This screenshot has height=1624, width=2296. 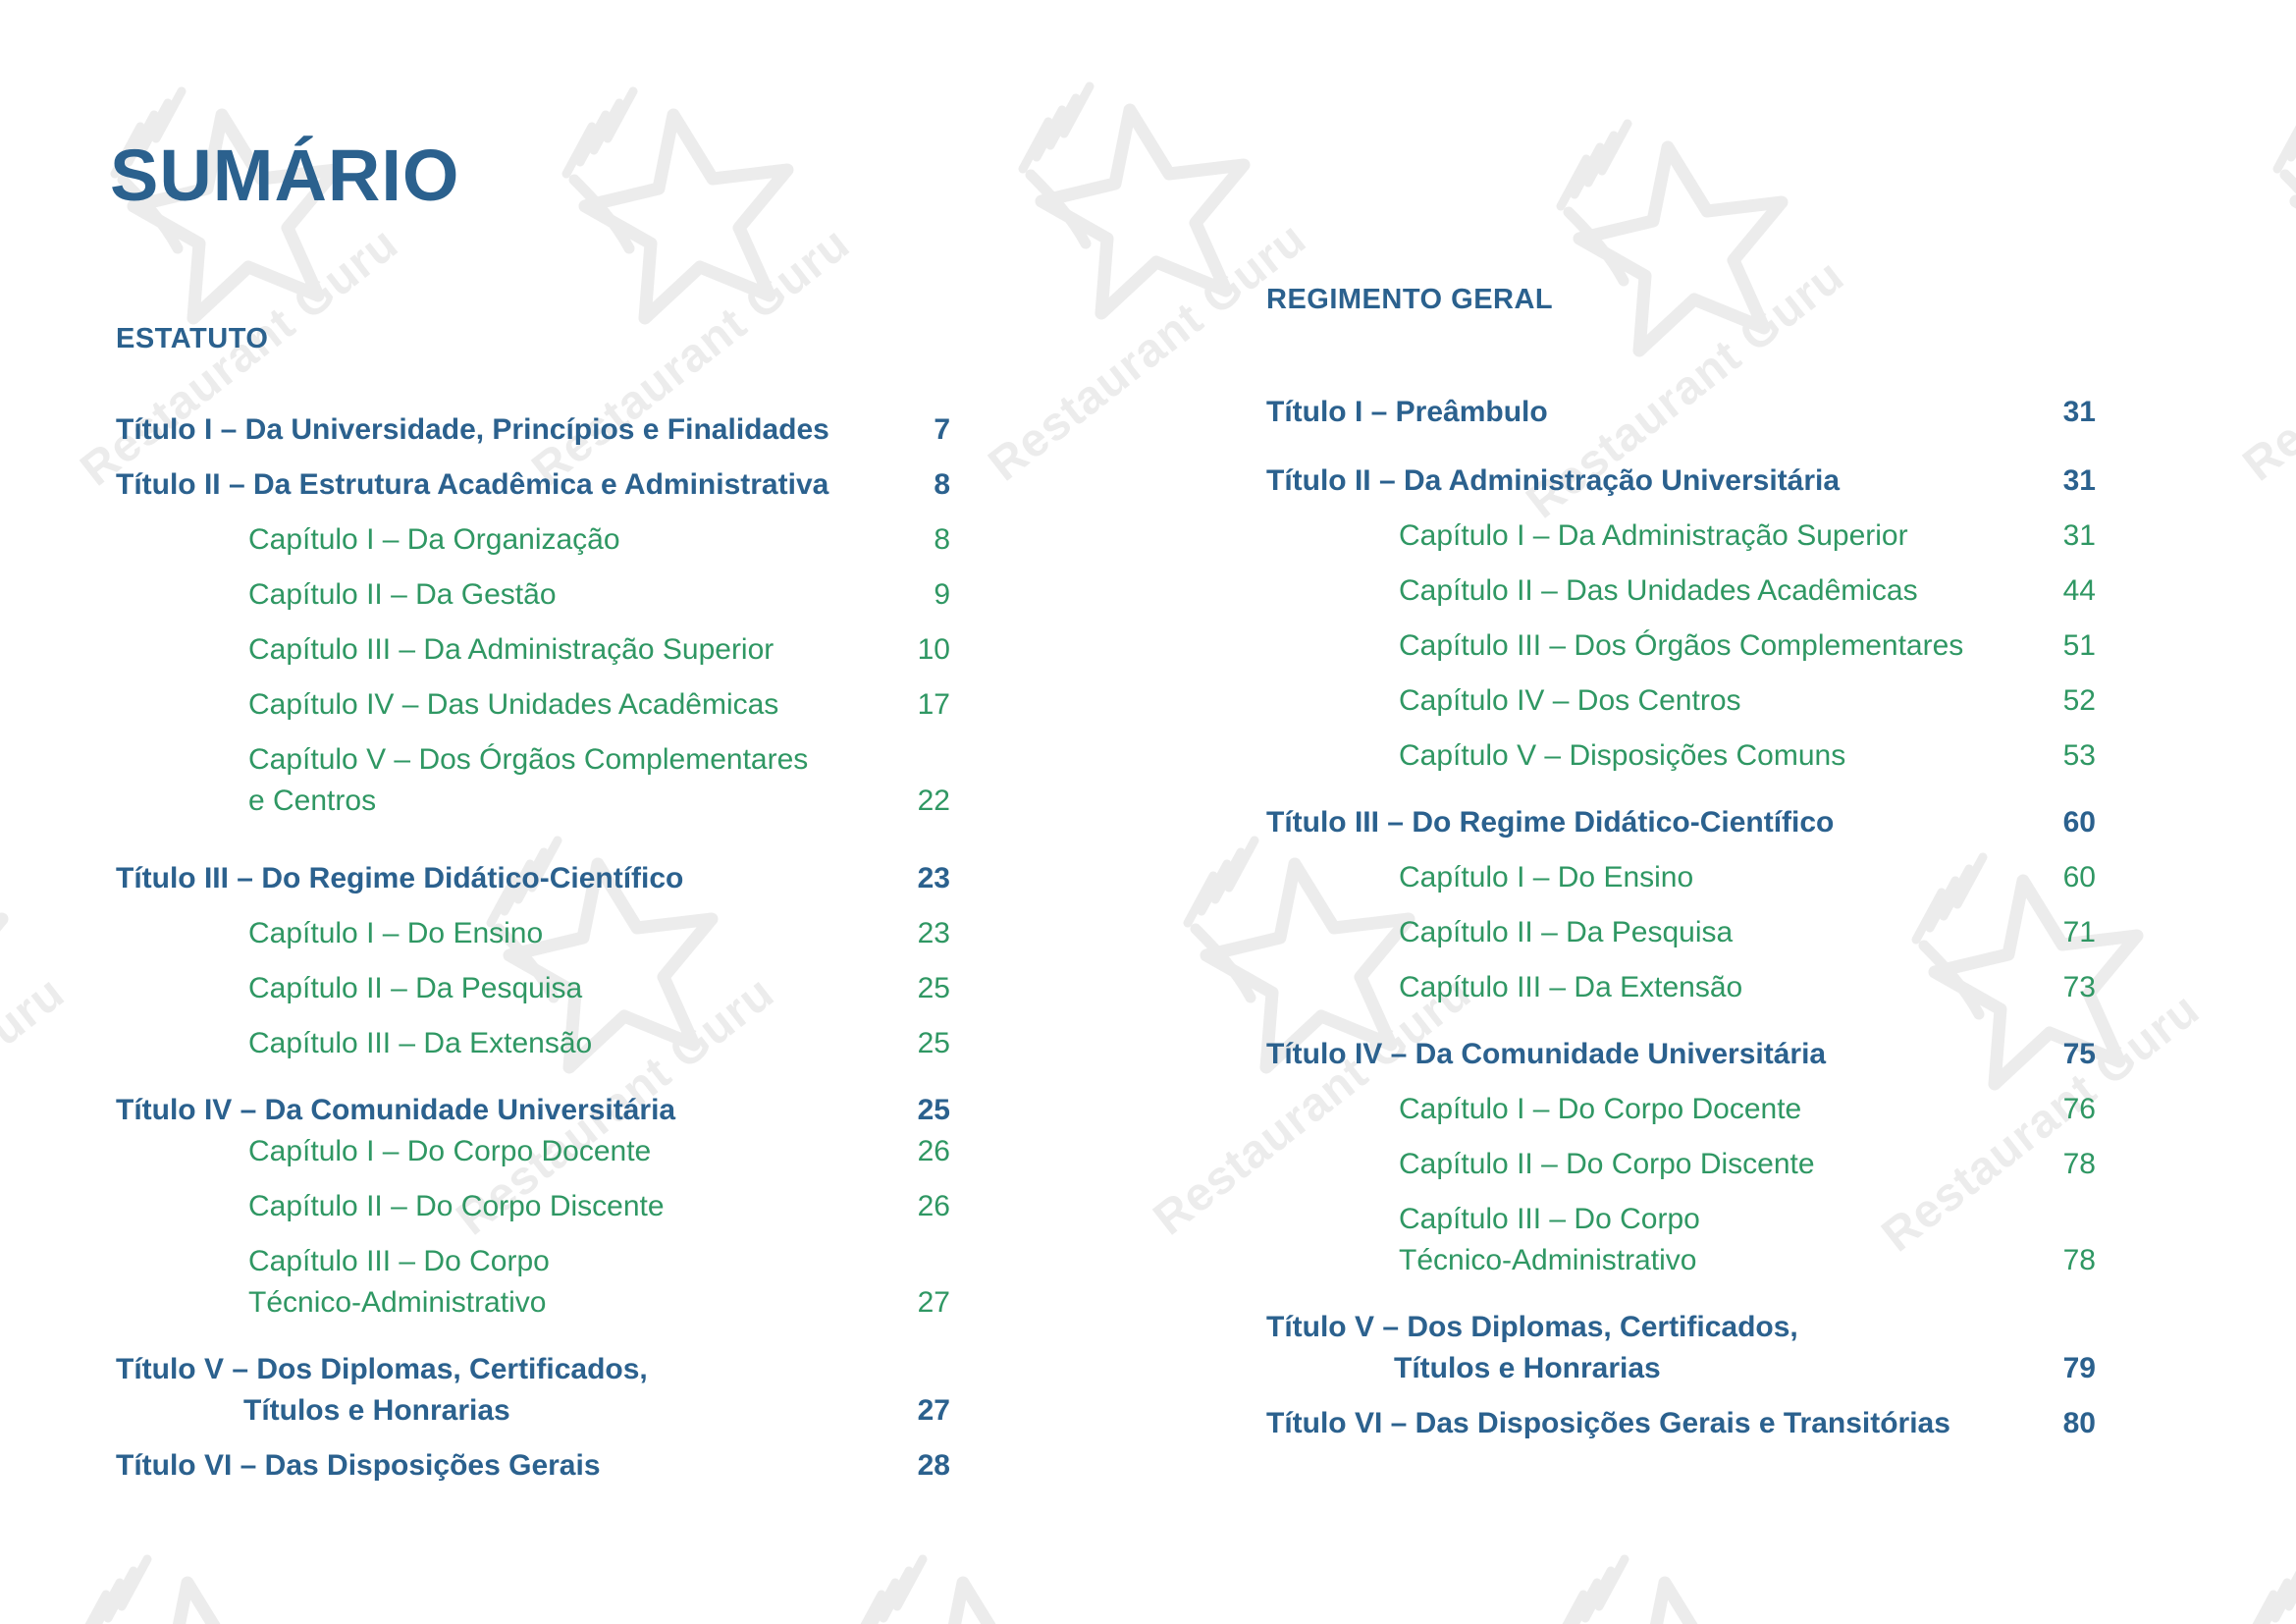 I want to click on entry-label: Capítulo III – Dos Órgãos Complementares, so click(x=1646, y=646).